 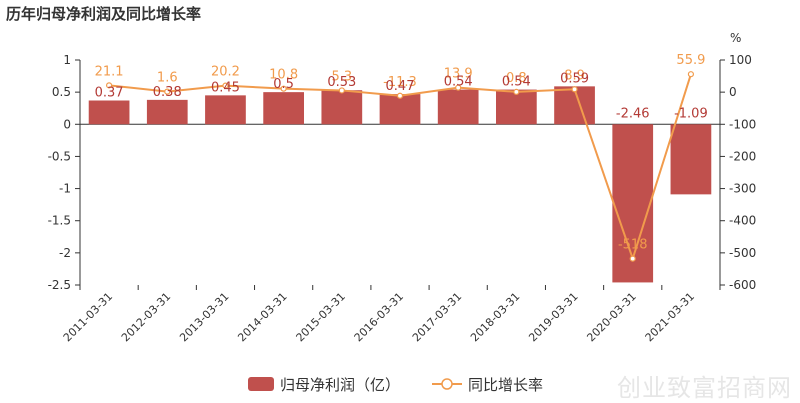 I want to click on right-axis-unit: %, so click(x=735, y=38).